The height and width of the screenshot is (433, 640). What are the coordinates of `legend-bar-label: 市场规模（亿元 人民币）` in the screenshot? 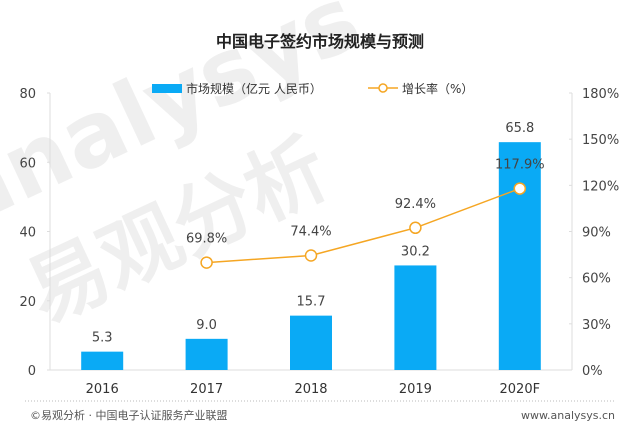 It's located at (254, 88).